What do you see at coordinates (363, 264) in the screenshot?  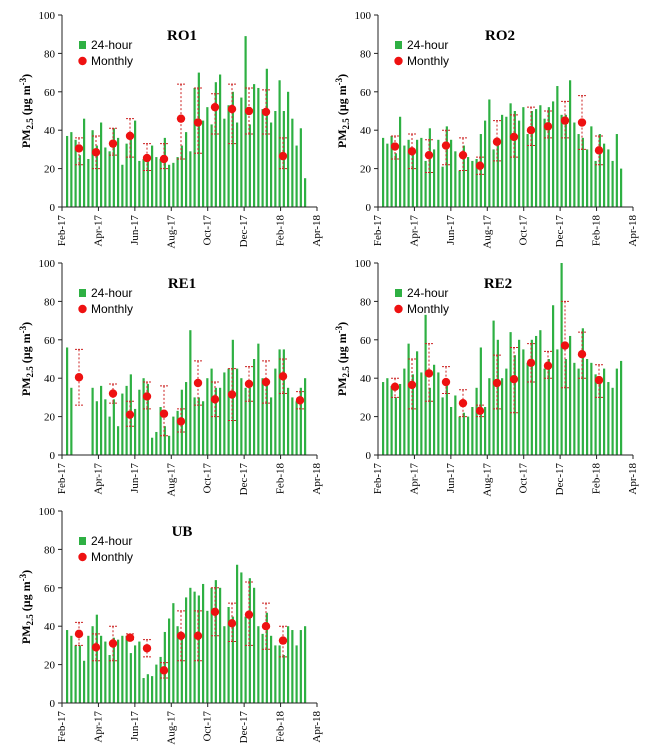 I see `y-tick-label: 100` at bounding box center [363, 264].